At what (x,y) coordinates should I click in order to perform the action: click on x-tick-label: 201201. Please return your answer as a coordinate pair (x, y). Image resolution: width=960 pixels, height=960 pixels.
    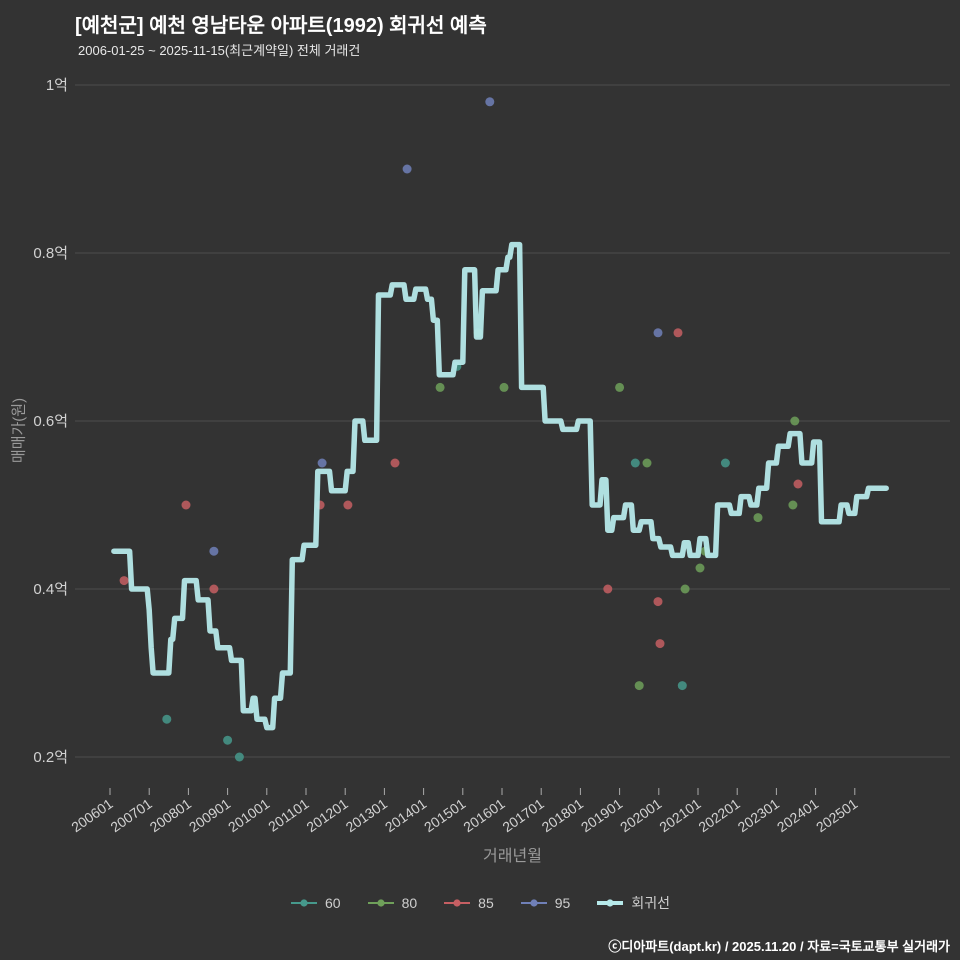
    Looking at the image, I should click on (327, 815).